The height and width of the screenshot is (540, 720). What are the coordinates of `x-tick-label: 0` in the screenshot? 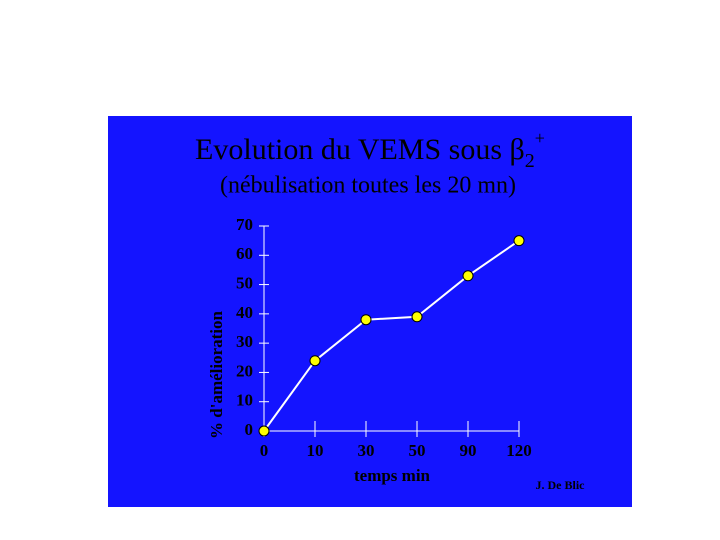 It's located at (264, 450).